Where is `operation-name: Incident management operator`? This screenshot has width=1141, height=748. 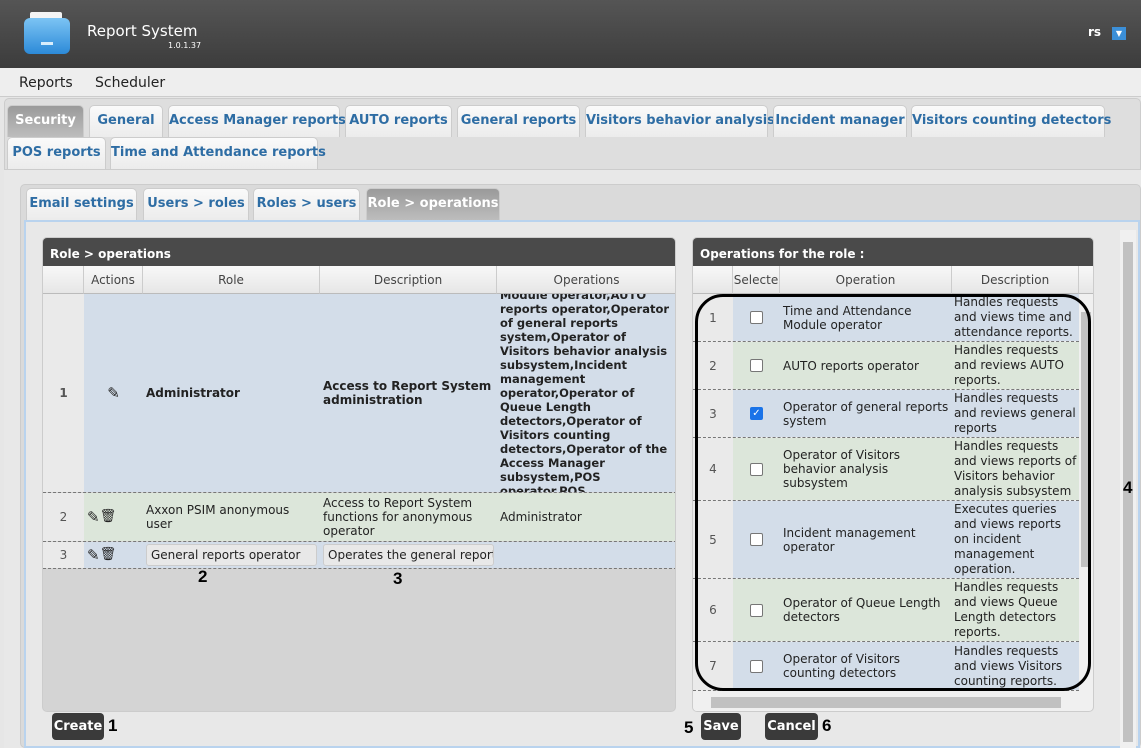
operation-name: Incident management operator is located at coordinates (866, 539).